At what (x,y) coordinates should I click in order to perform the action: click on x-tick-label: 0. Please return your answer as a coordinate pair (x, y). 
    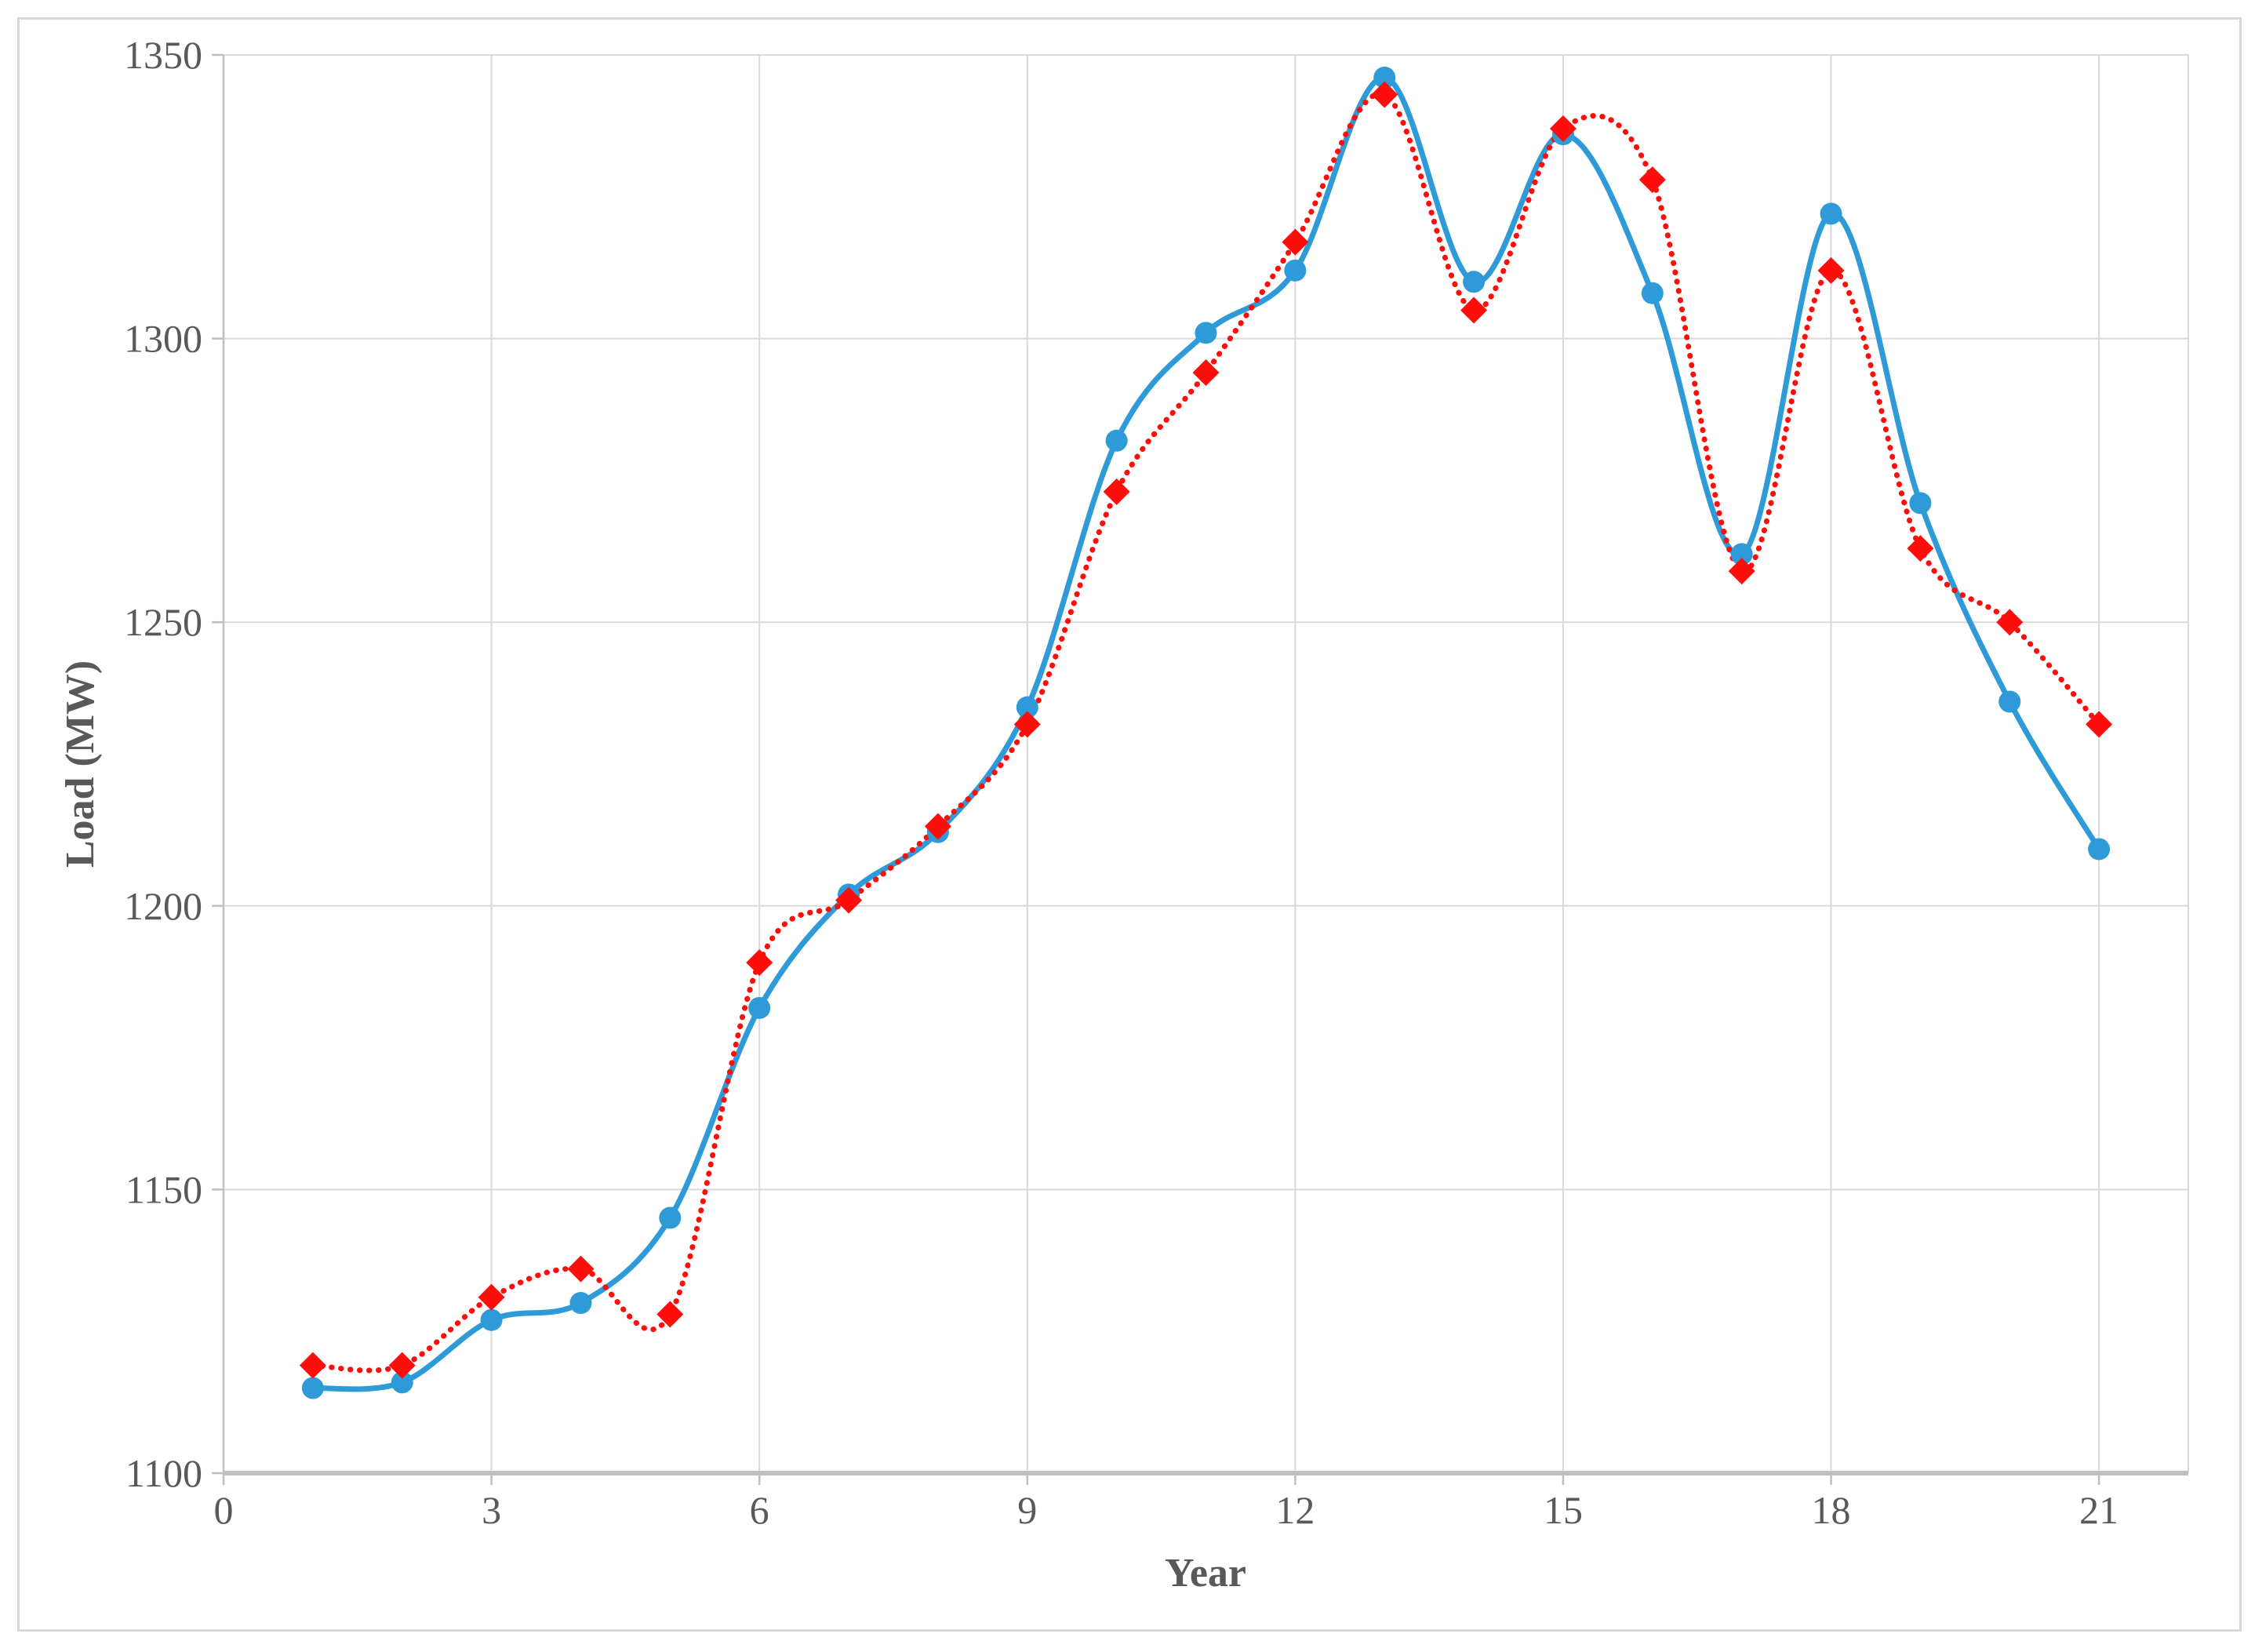
    Looking at the image, I should click on (224, 1510).